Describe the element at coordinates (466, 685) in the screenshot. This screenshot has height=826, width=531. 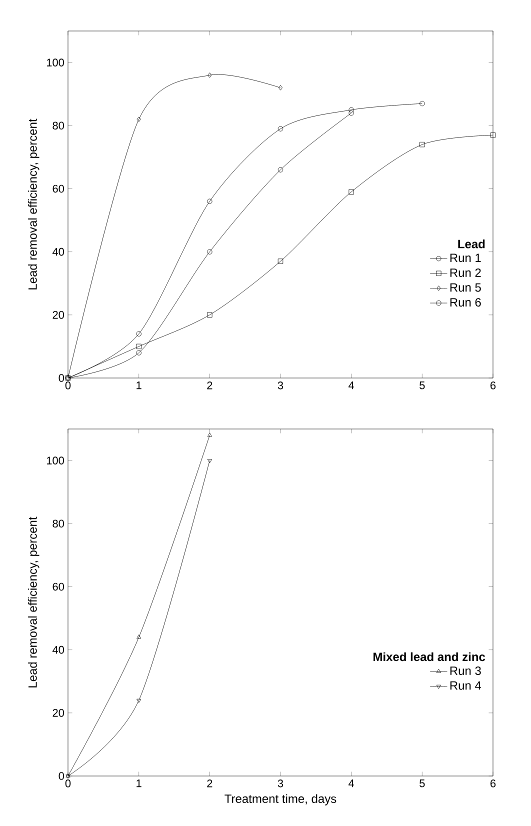
I see `legend-label: Run 4` at that location.